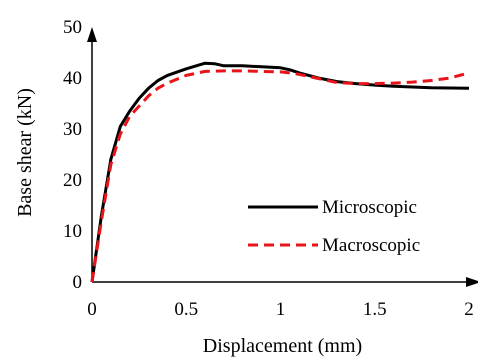  What do you see at coordinates (369, 207) in the screenshot?
I see `legend-label-microscopic: Microscopic` at bounding box center [369, 207].